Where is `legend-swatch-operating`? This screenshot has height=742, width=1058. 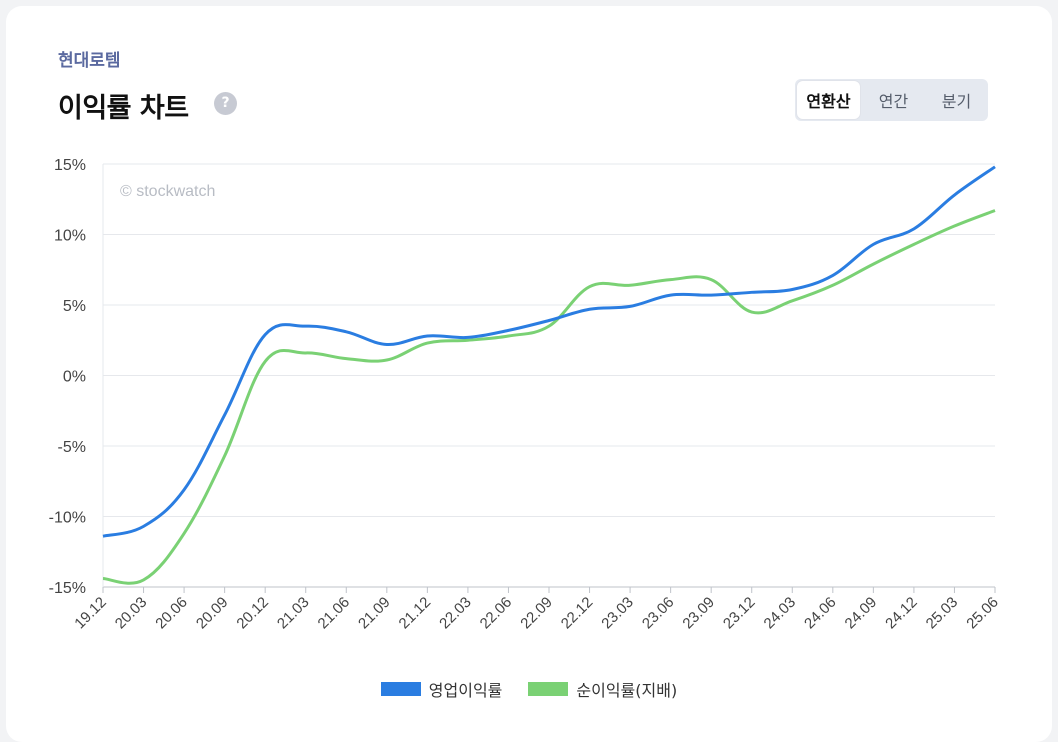
legend-swatch-operating is located at coordinates (400, 689).